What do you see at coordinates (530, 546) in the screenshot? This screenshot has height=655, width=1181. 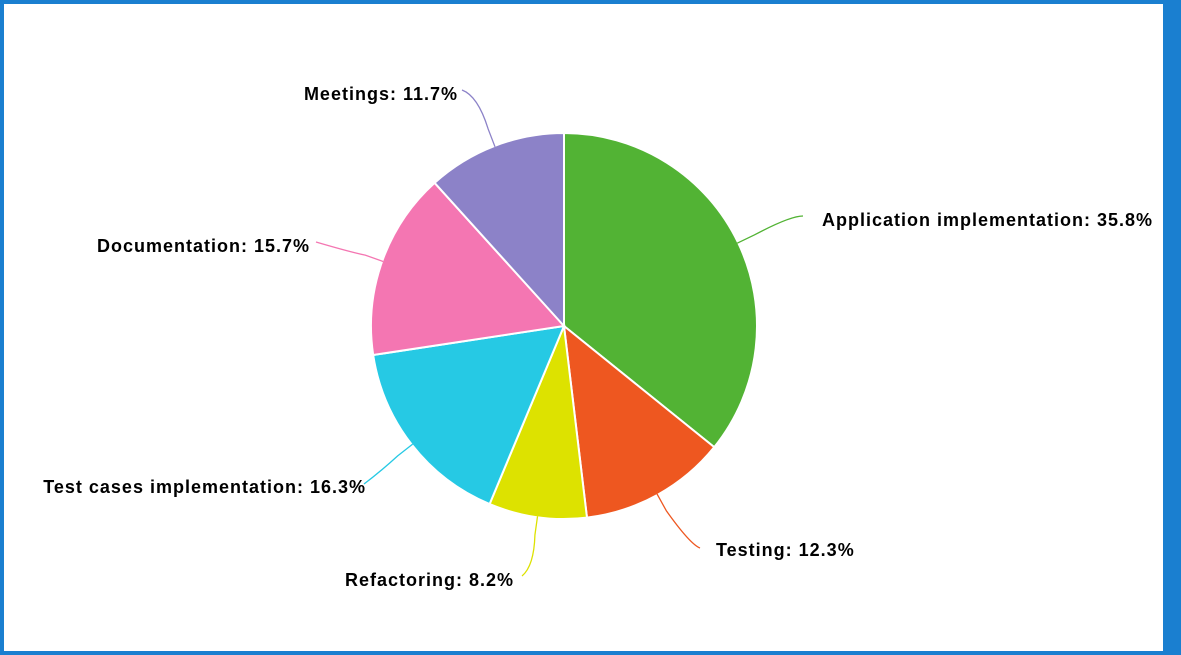 I see `leader-line-refactoring` at bounding box center [530, 546].